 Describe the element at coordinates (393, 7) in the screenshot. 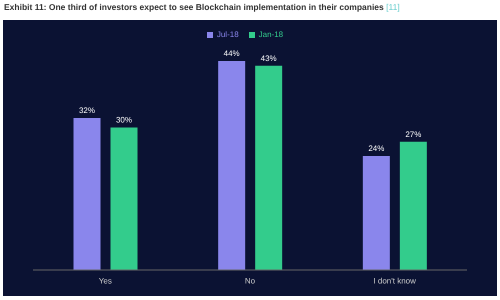

I see `text: [11]` at that location.